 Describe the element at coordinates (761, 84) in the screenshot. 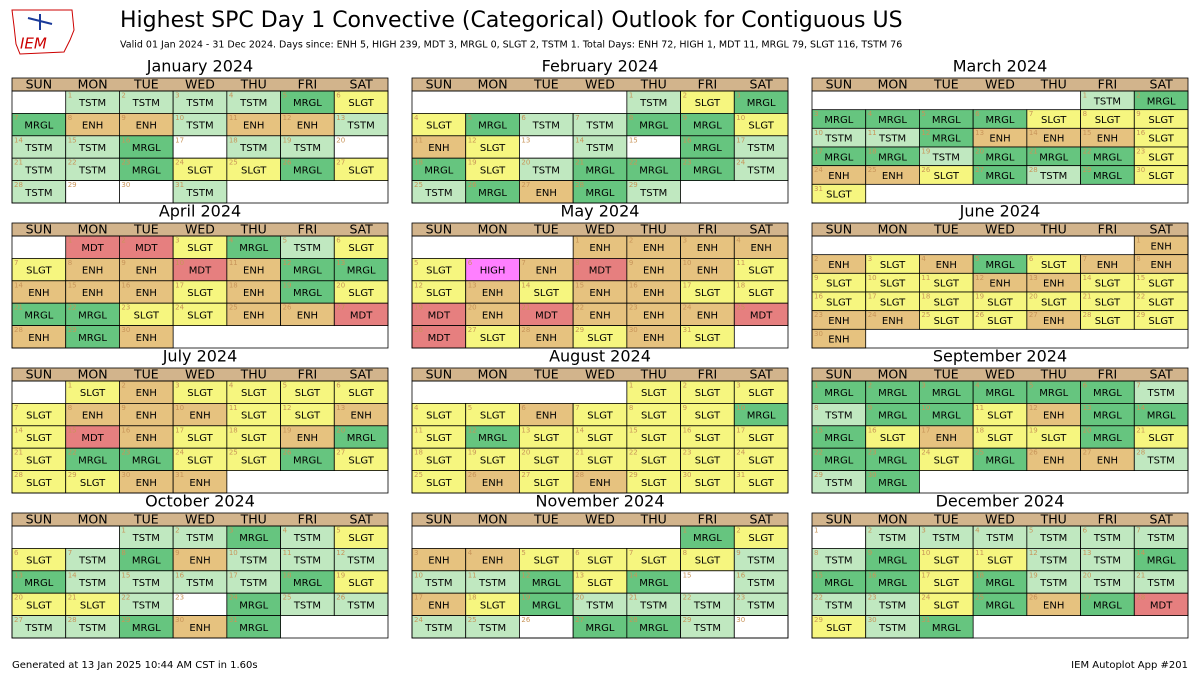

I see `weekday-label: SAT` at that location.